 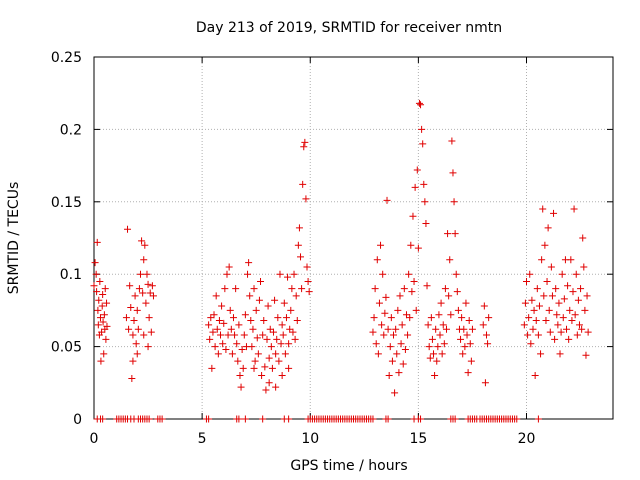 What do you see at coordinates (71, 275) in the screenshot?
I see `y-tick-label: 0.1` at bounding box center [71, 275].